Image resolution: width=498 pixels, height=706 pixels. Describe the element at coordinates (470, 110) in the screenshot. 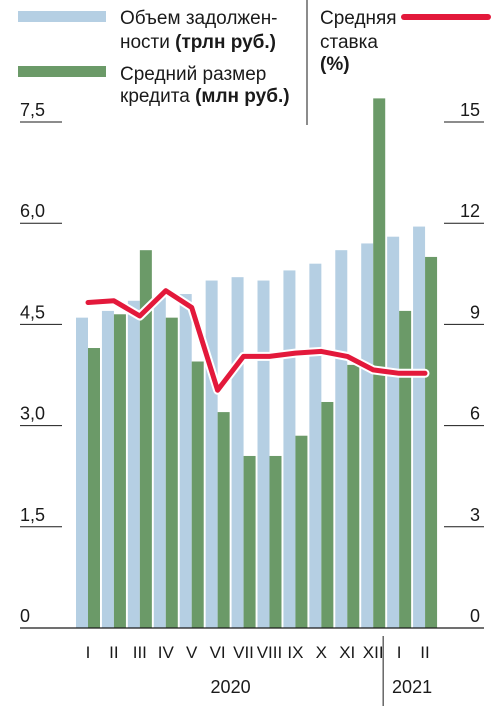

I see `right-tick-label: 15` at that location.